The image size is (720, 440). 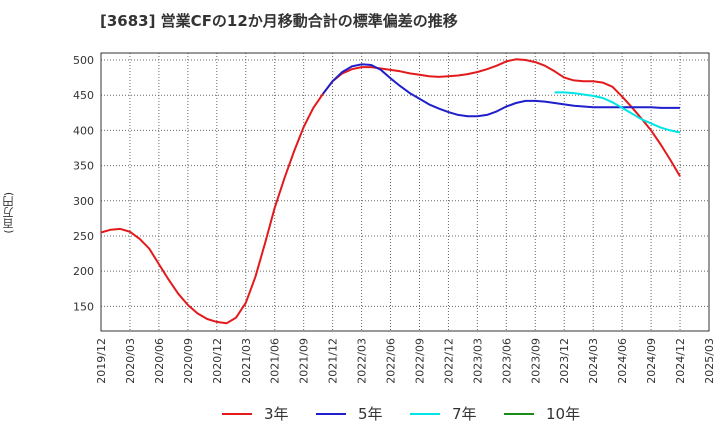 What do you see at coordinates (401, 414) in the screenshot?
I see `legend: 3年 5年 7年 10年` at bounding box center [401, 414].